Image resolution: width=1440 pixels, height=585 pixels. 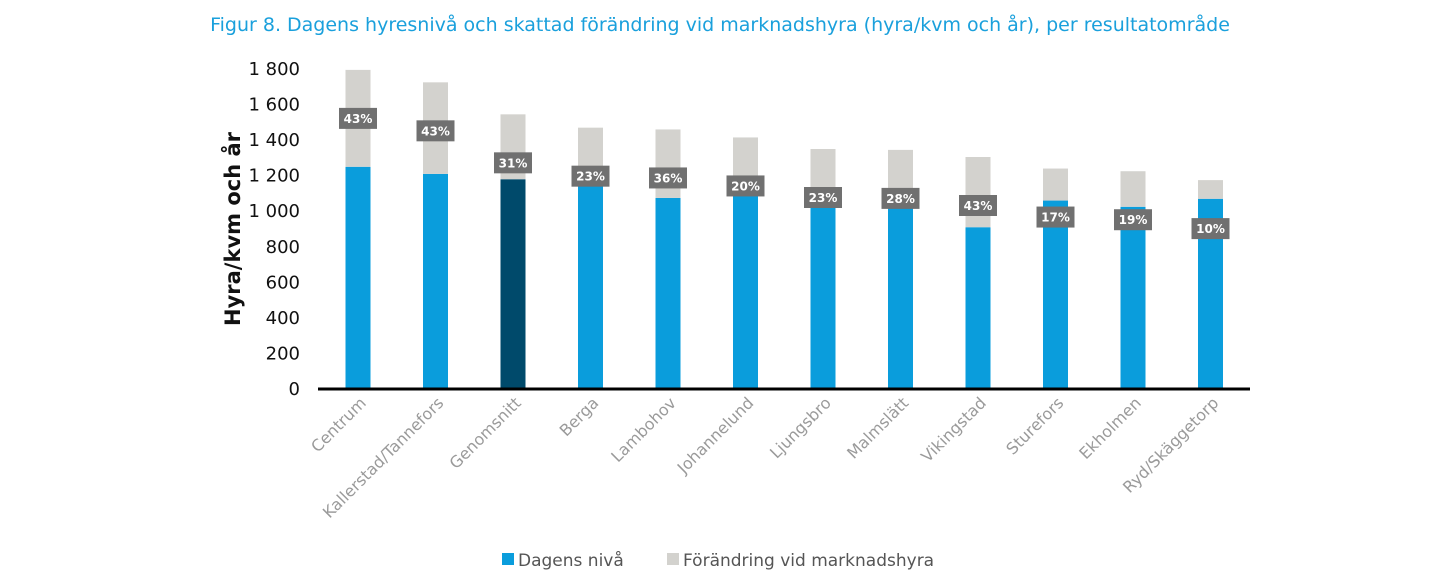 I want to click on x-tick-label: Vikingstad, so click(x=953, y=429).